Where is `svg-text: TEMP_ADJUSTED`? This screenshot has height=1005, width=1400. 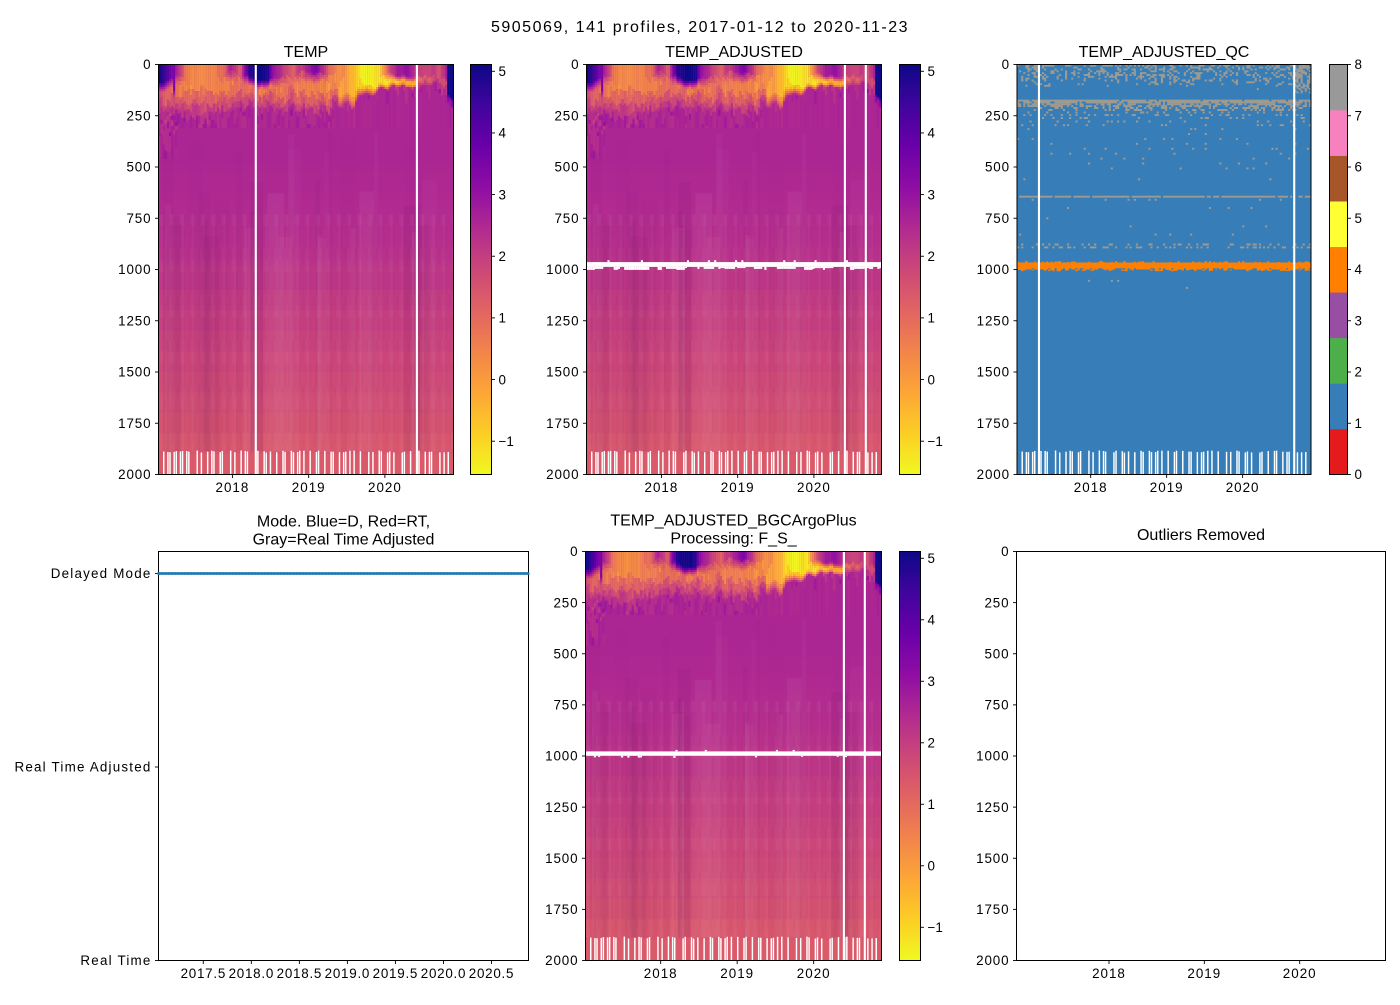
svg-text: TEMP_ADJUSTED is located at coordinates (734, 52).